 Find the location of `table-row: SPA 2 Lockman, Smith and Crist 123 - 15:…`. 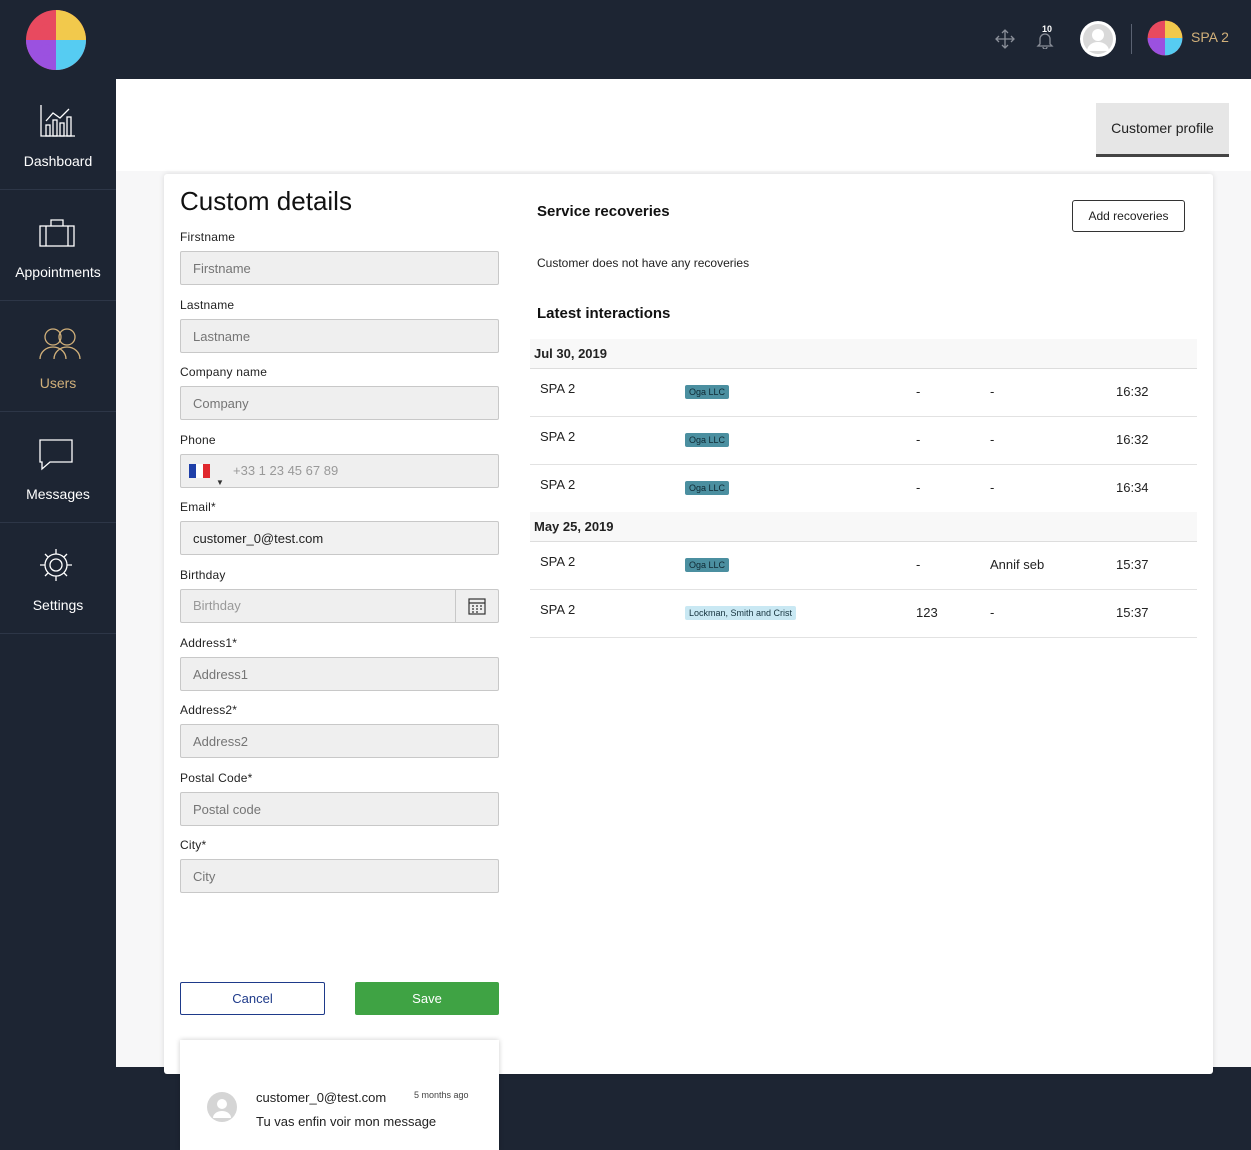

table-row: SPA 2 Lockman, Smith and Crist 123 - 15:… is located at coordinates (863, 614).